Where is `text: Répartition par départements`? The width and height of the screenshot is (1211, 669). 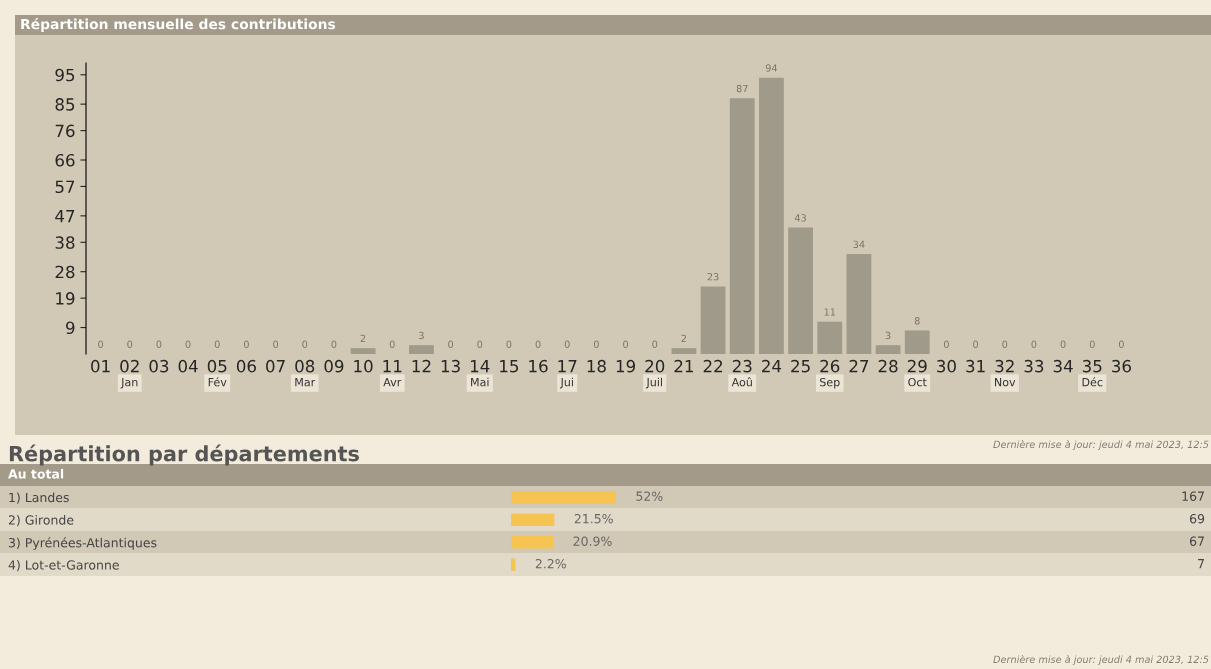 text: Répartition par départements is located at coordinates (184, 455).